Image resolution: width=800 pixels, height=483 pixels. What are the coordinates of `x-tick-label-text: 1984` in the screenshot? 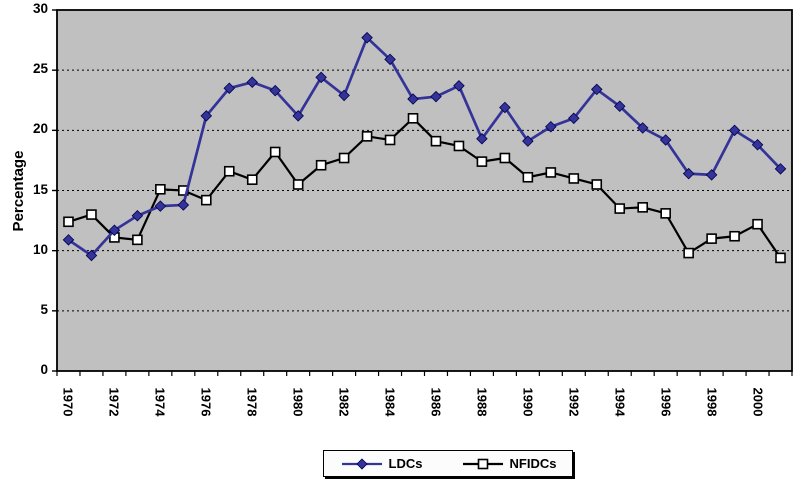 It's located at (390, 402).